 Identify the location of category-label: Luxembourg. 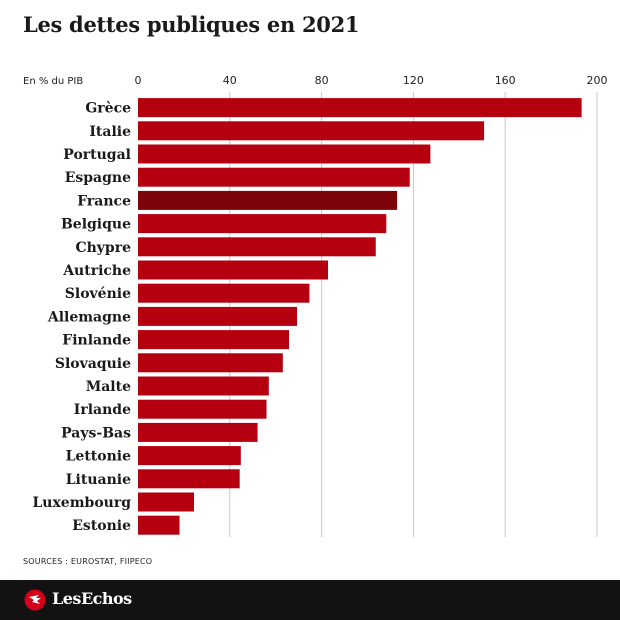
(81, 503).